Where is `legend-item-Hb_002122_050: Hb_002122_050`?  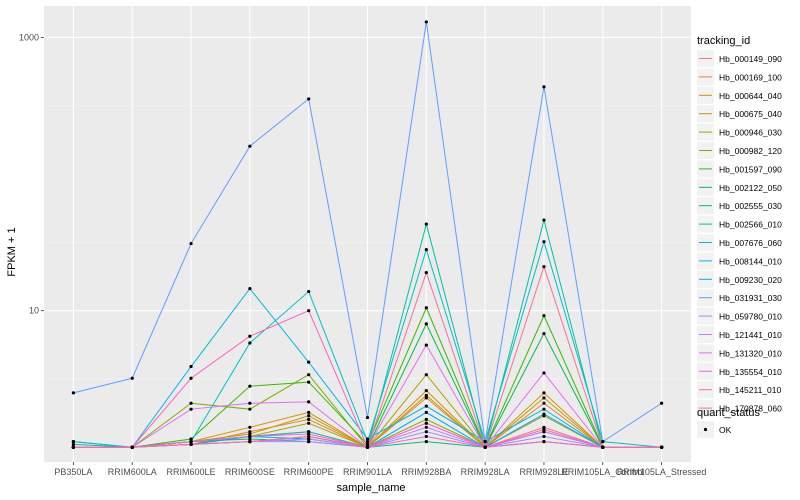
legend-item-Hb_002122_050: Hb_002122_050 is located at coordinates (739, 187).